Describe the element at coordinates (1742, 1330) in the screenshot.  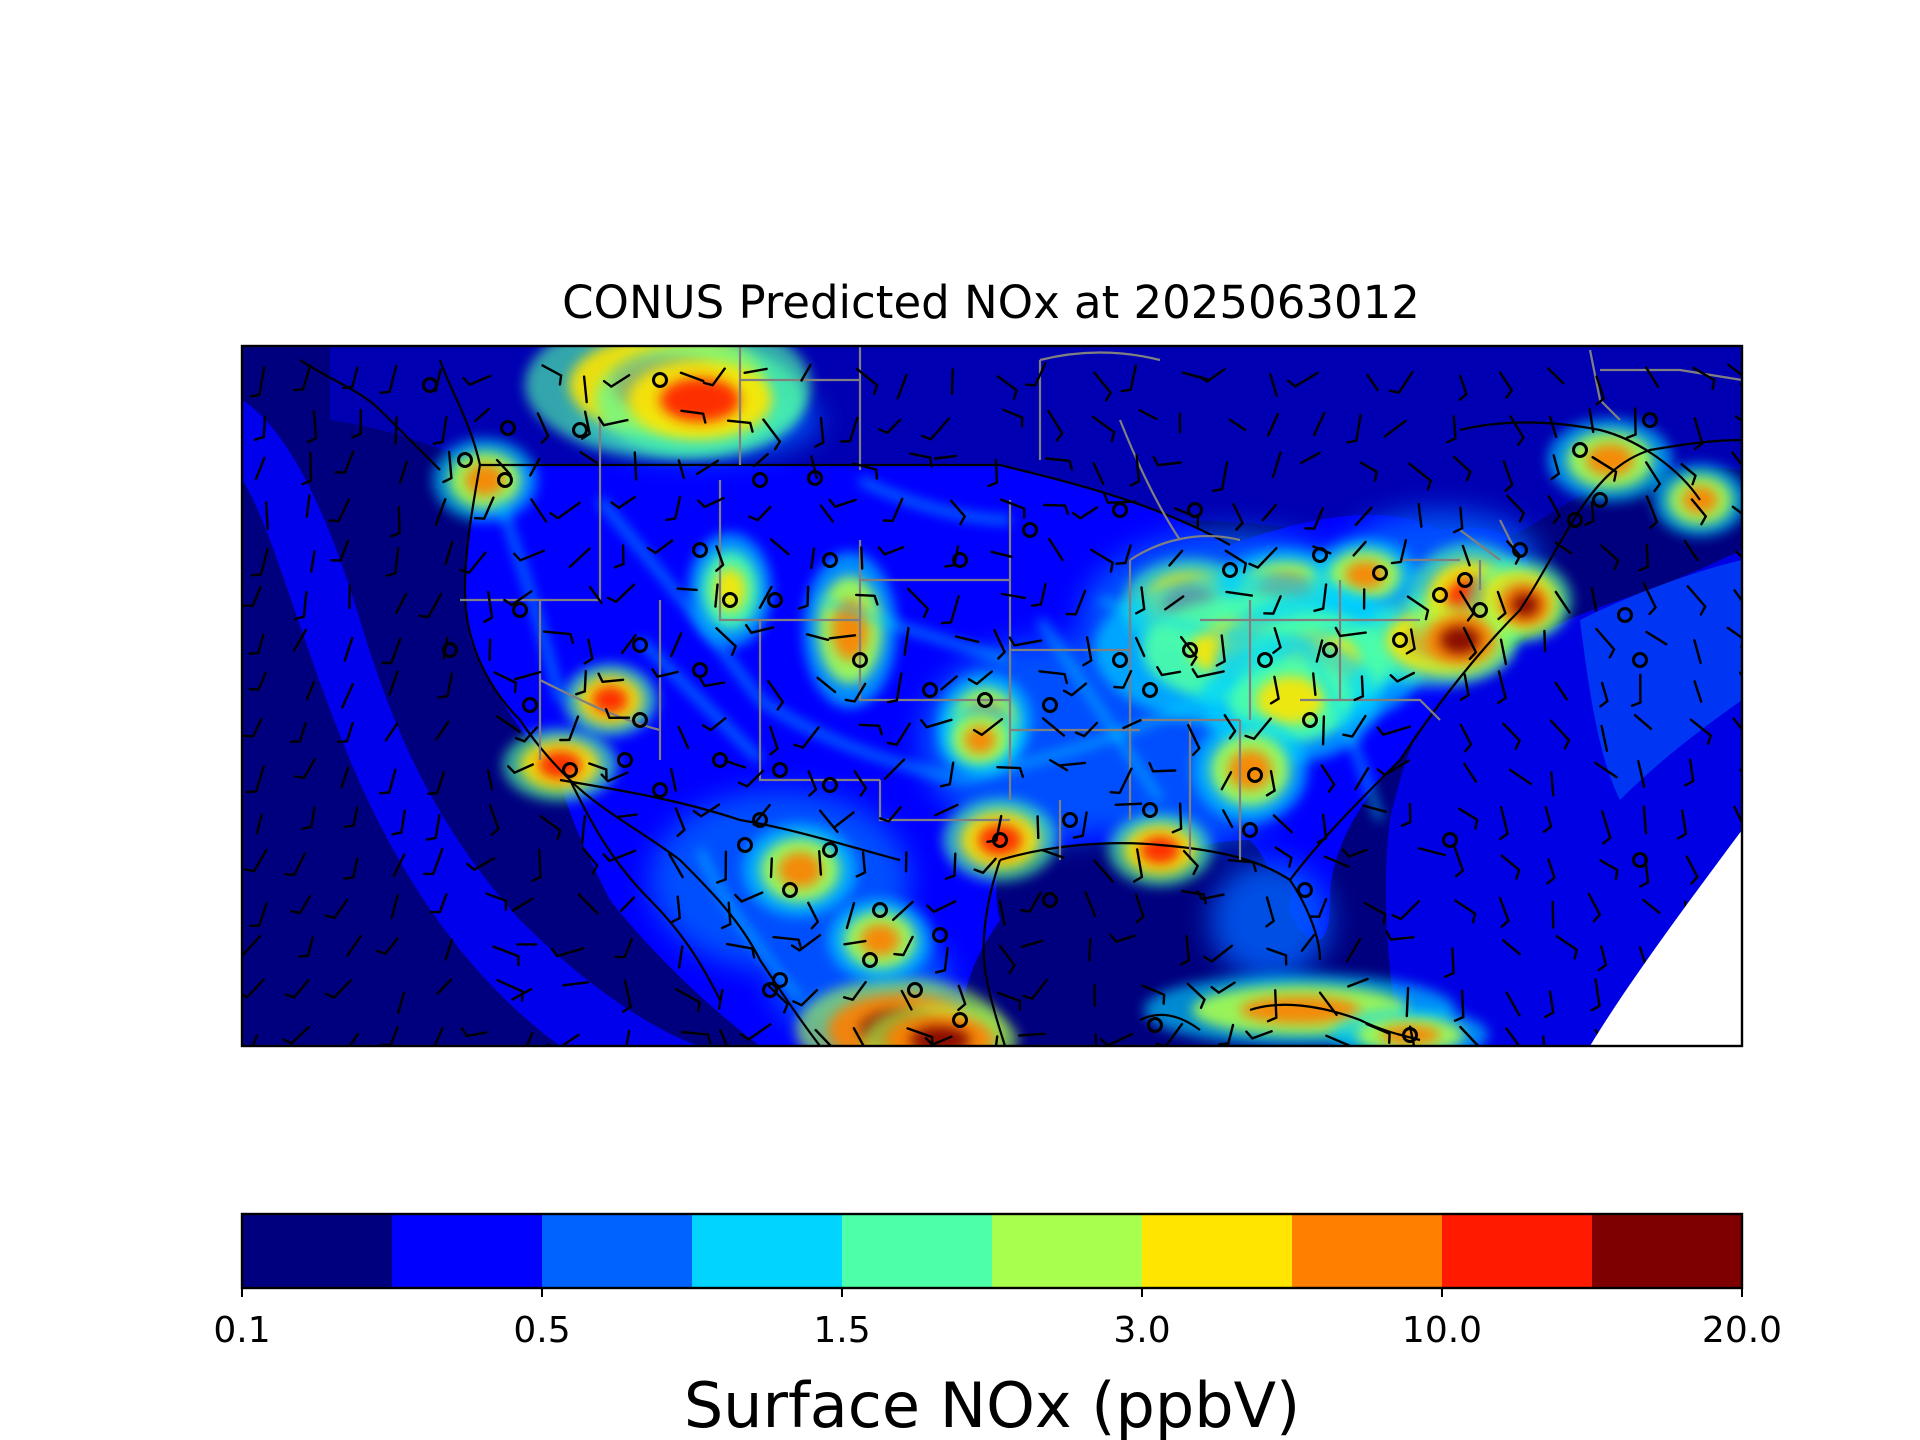
I see `colorbar-tick-label: 20.0` at that location.